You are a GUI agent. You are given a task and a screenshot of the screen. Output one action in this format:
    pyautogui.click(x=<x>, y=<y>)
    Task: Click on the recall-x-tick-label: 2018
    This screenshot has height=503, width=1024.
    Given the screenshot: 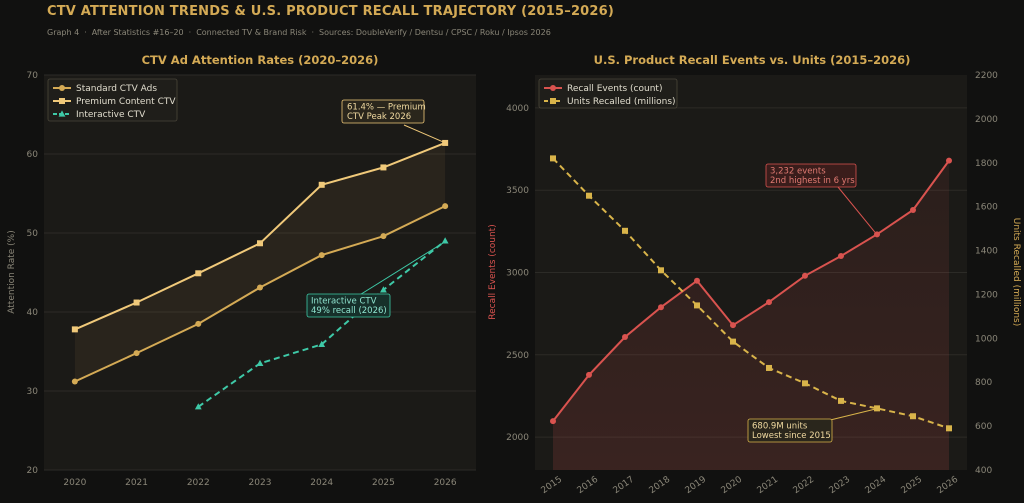 What is the action you would take?
    pyautogui.click(x=660, y=485)
    